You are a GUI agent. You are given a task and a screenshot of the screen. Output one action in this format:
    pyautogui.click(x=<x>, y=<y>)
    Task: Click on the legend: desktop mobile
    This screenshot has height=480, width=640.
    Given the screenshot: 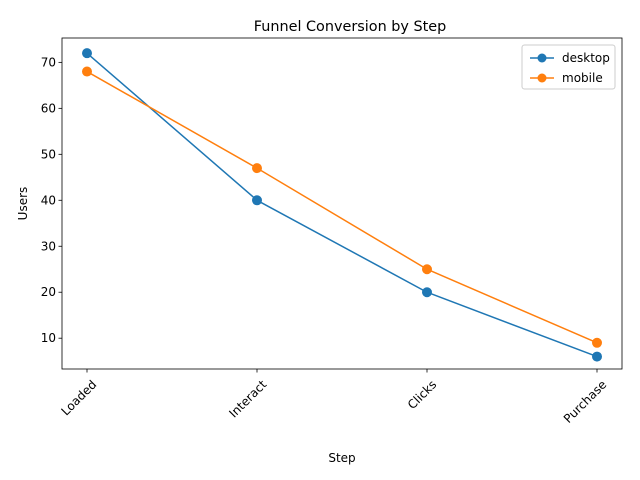 What is the action you would take?
    pyautogui.click(x=568, y=67)
    